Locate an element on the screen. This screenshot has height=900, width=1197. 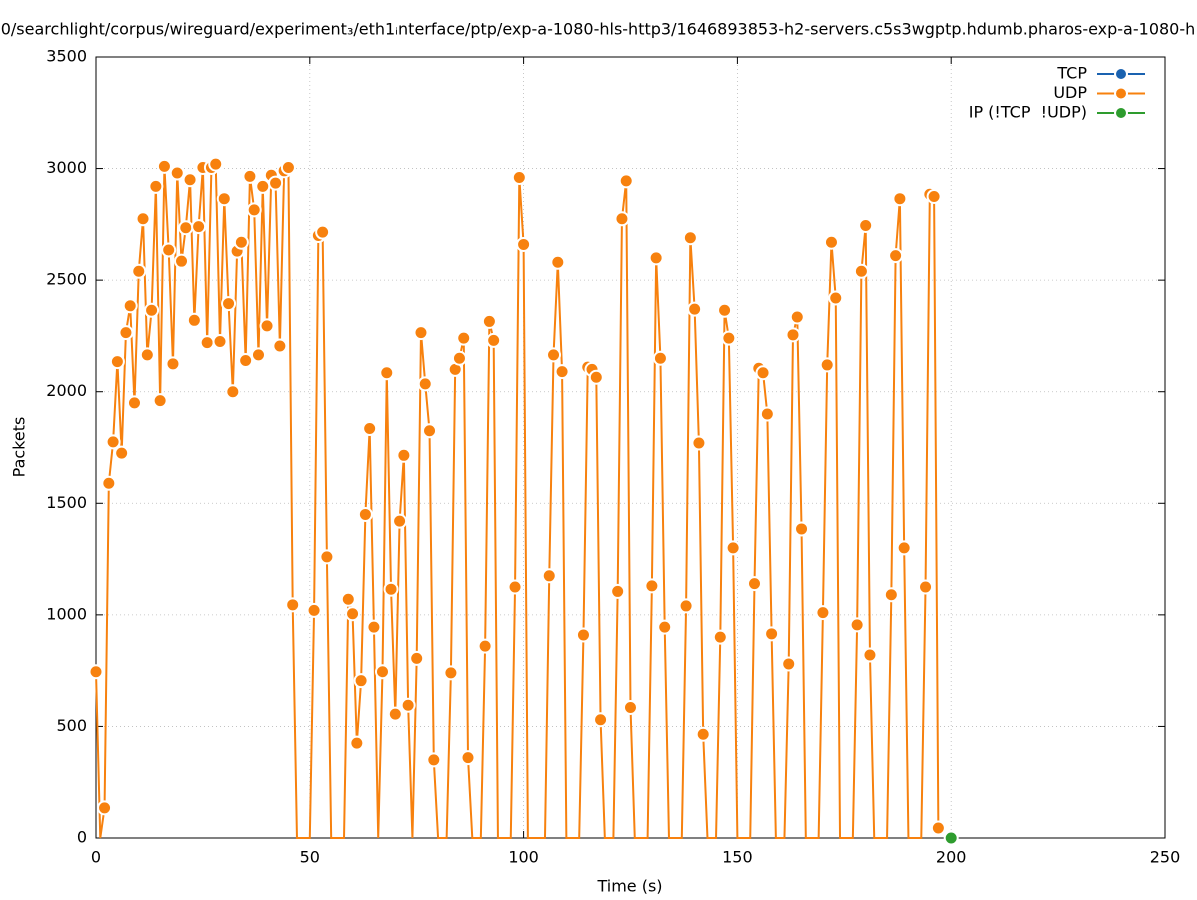
y-tick-label: 0 is located at coordinates (82, 837).